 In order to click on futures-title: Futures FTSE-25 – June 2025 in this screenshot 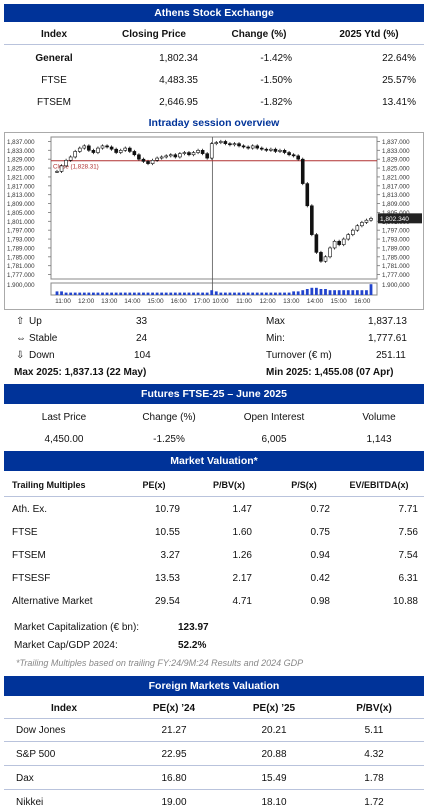, I will do `click(214, 394)`.